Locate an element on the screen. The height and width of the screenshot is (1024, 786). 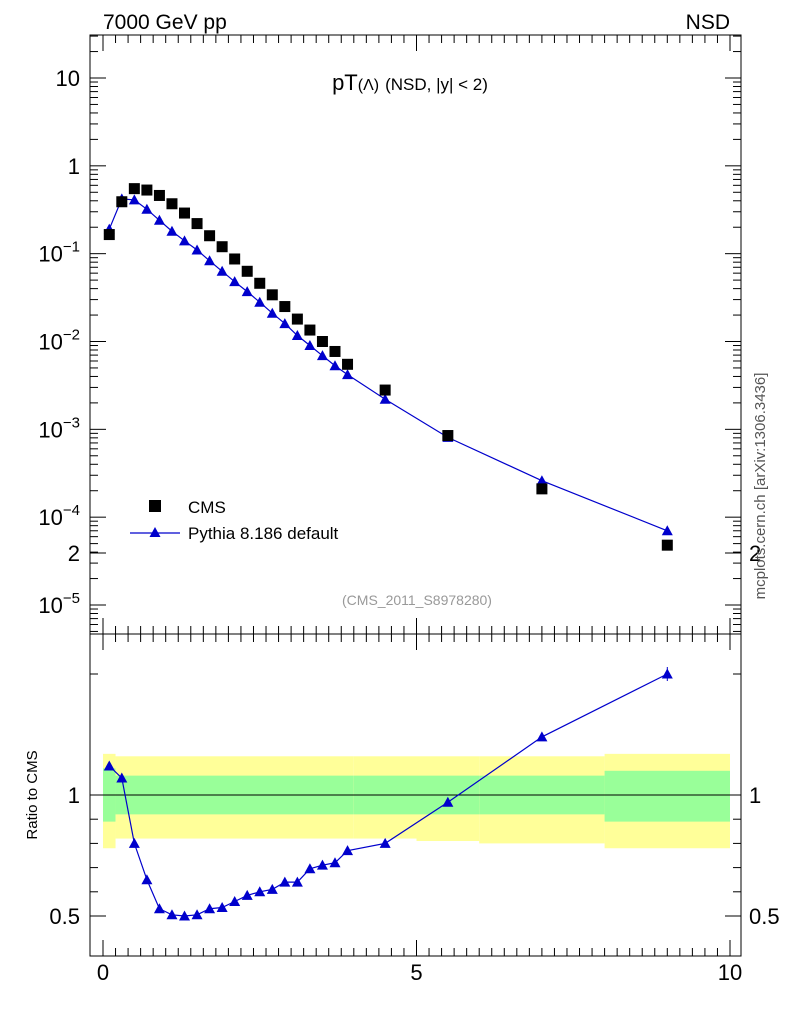
ratio-uncertainty-bands is located at coordinates (416, 801).